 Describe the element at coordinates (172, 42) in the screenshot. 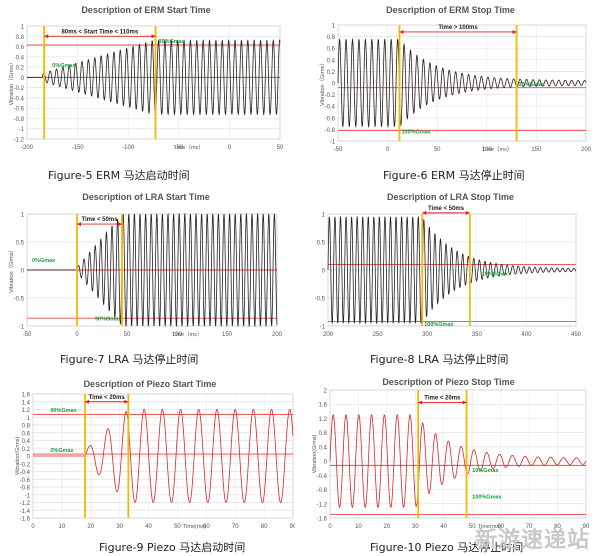

I see `gmax-annotation: 90%Gmax` at that location.